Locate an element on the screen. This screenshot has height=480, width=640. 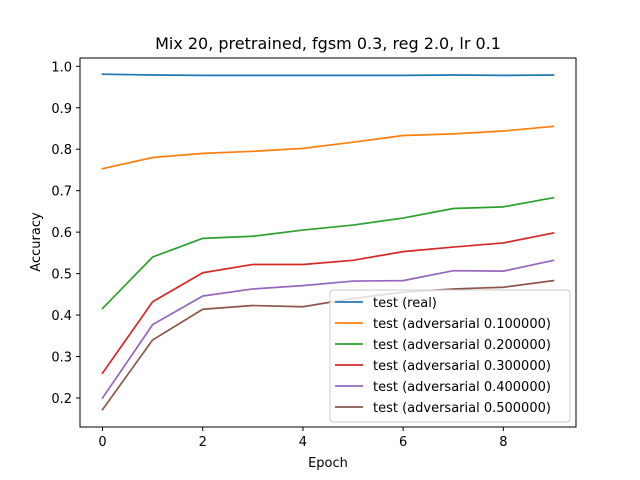
legend-entry-4: test (adversarial 0.400000) is located at coordinates (462, 387).